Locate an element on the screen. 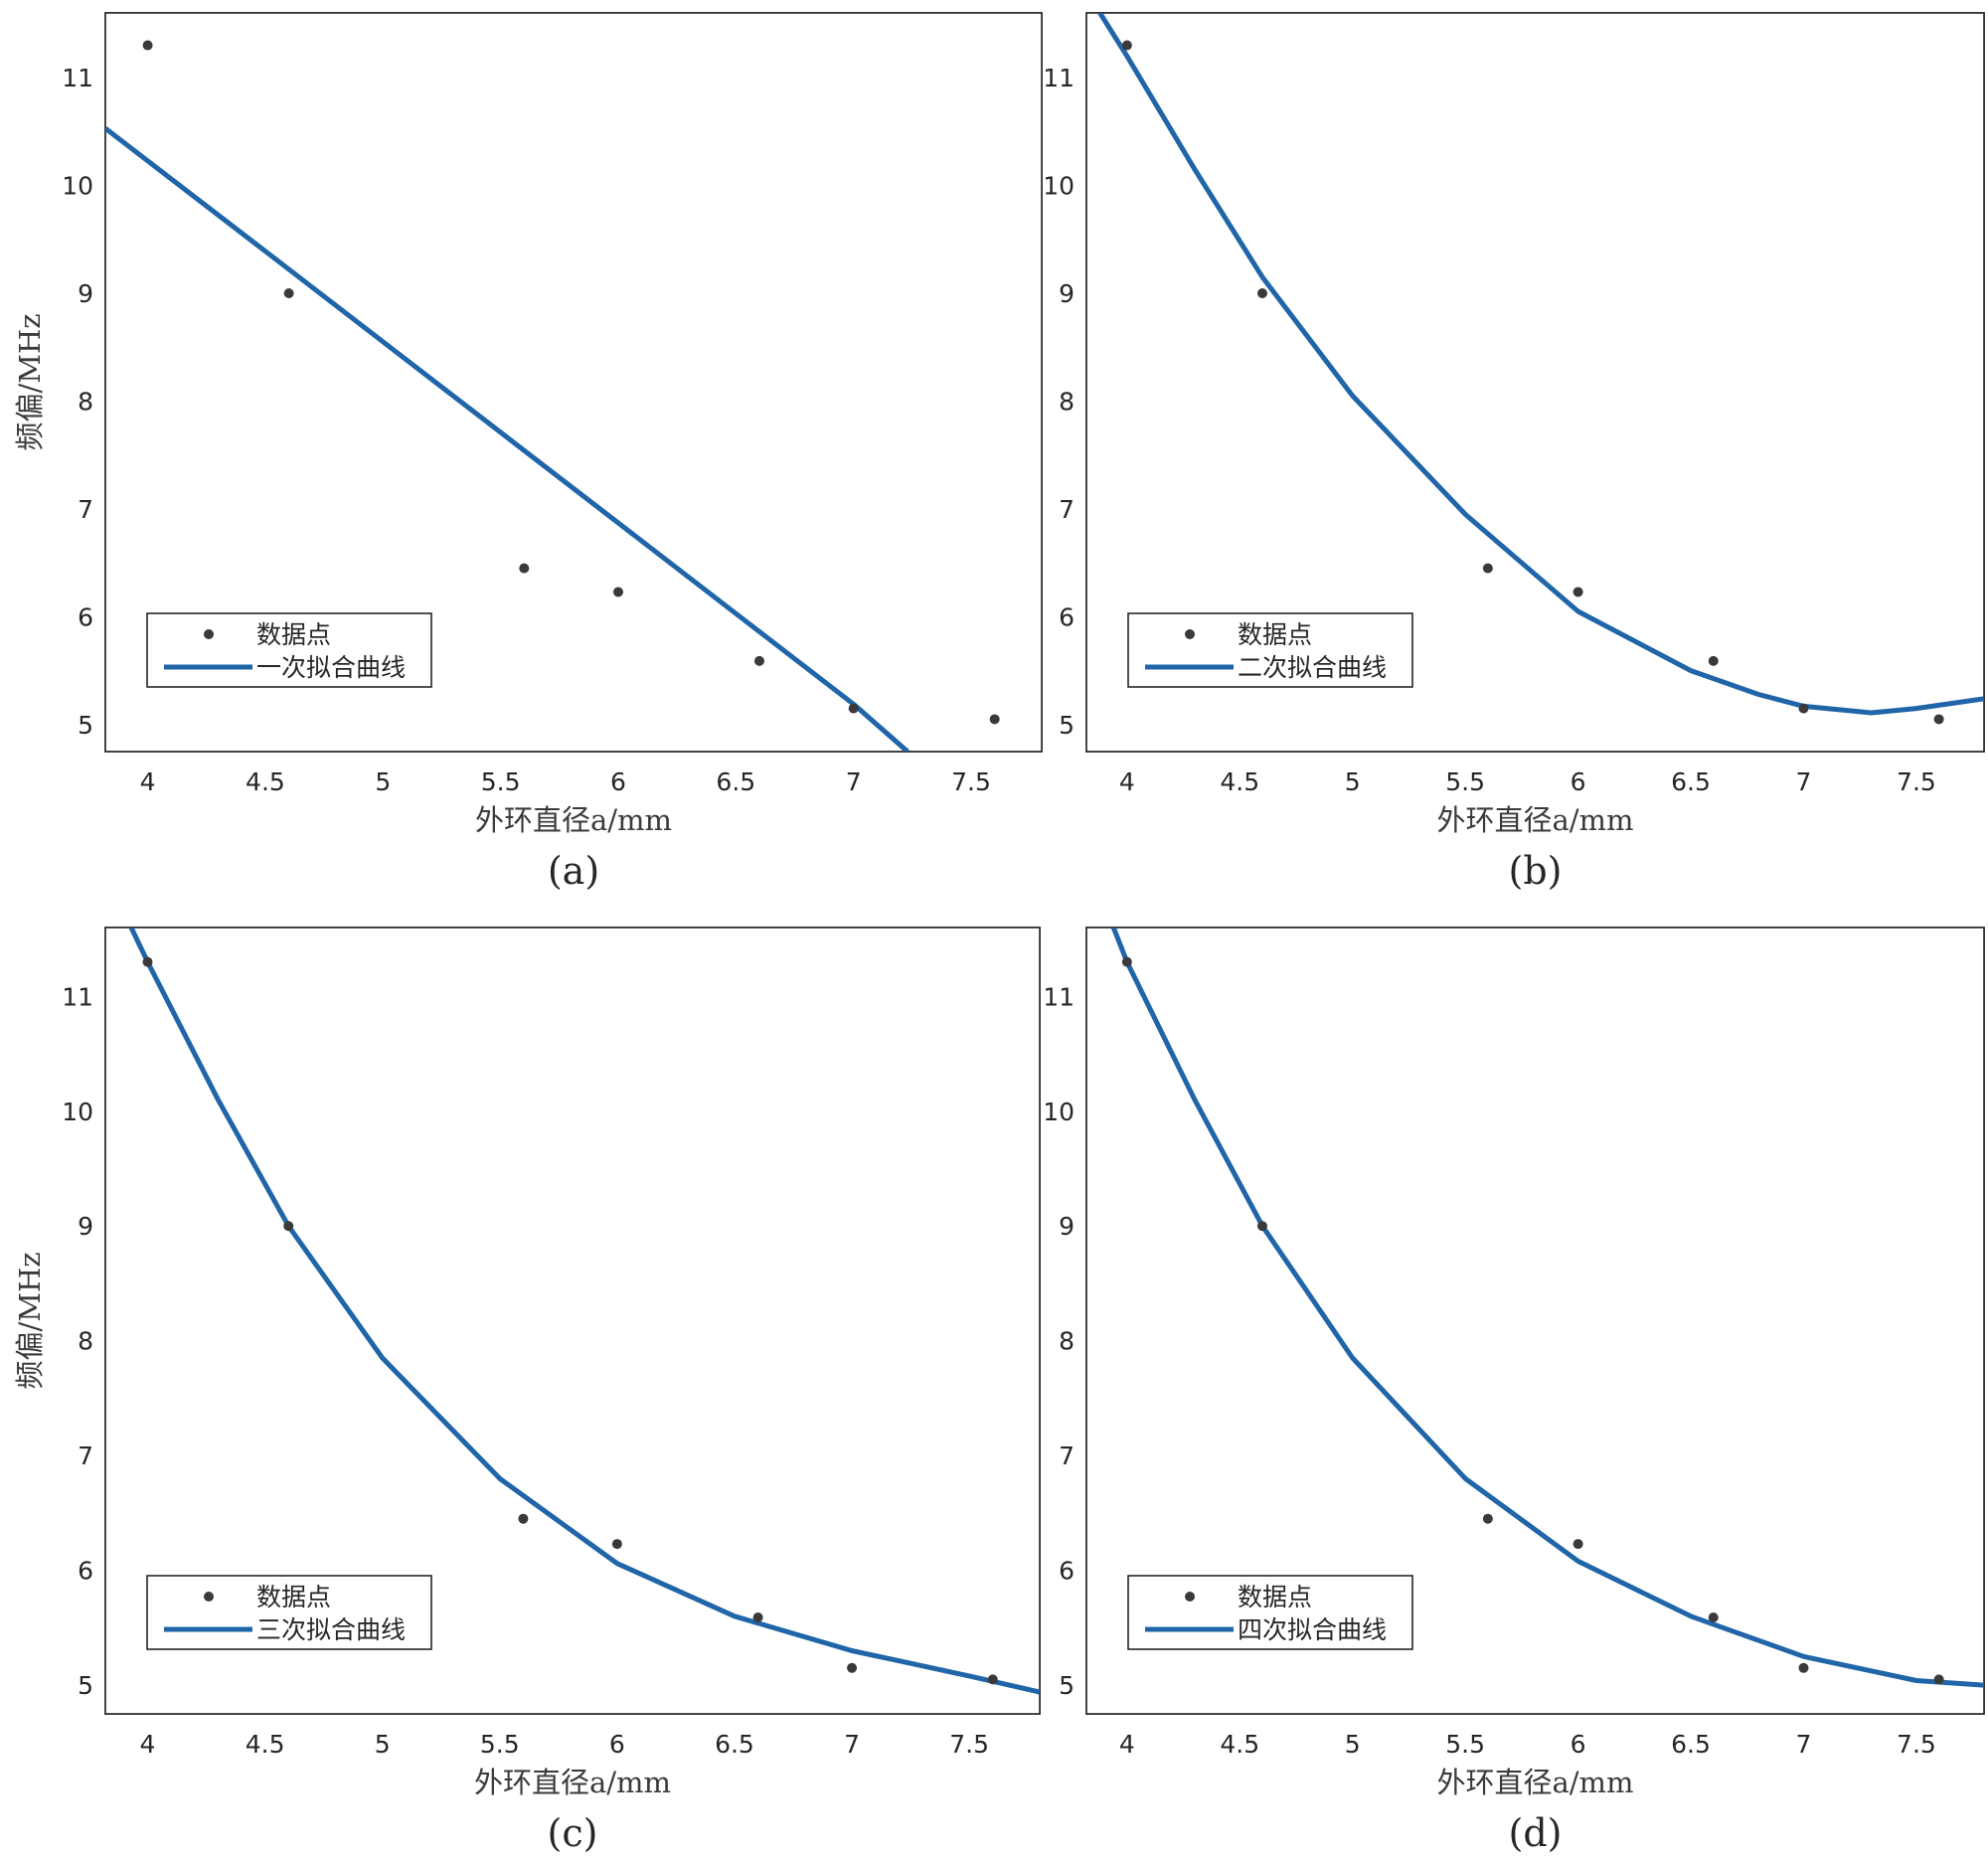  legend-label: 二次拟合曲线 is located at coordinates (1312, 667).